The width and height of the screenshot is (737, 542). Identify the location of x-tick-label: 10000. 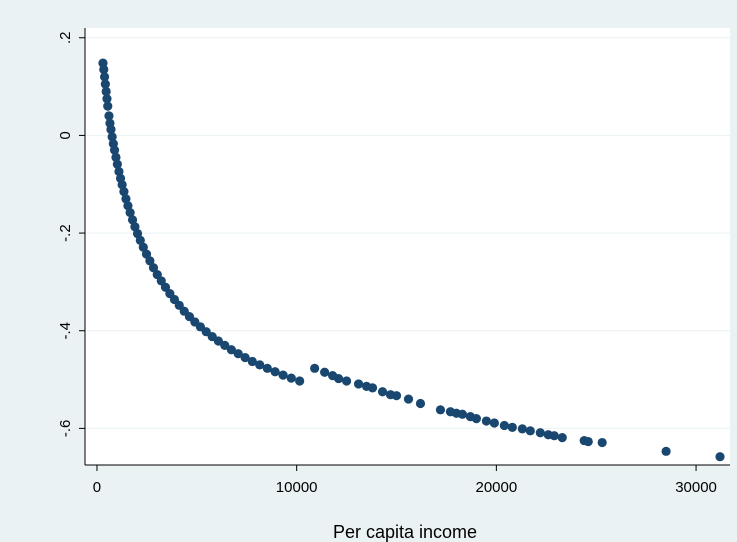
(297, 487).